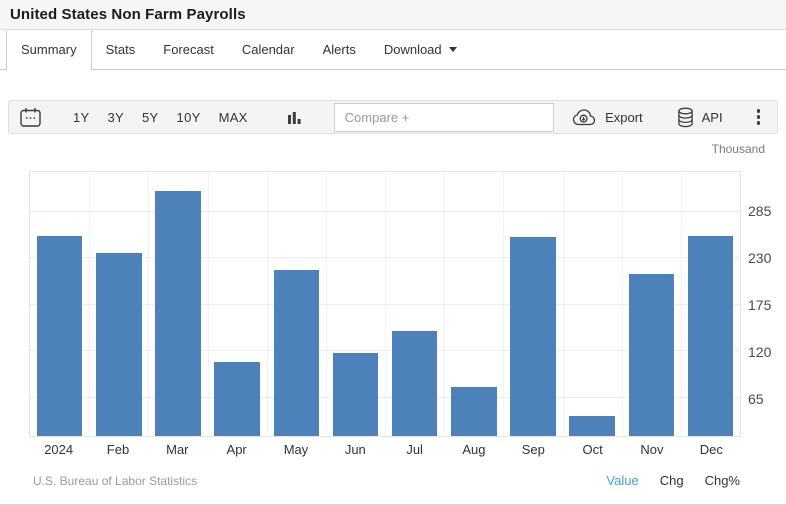 This screenshot has height=505, width=786. Describe the element at coordinates (624, 117) in the screenshot. I see `export-label: Export` at that location.